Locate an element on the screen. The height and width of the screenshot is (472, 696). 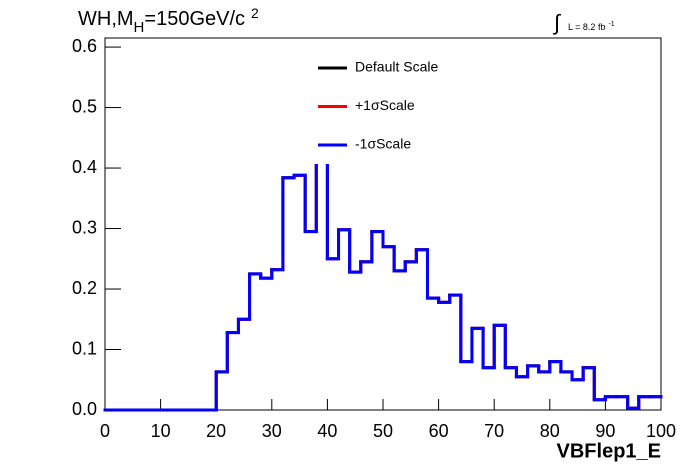
y-tick-label: 0.0 is located at coordinates (84, 409).